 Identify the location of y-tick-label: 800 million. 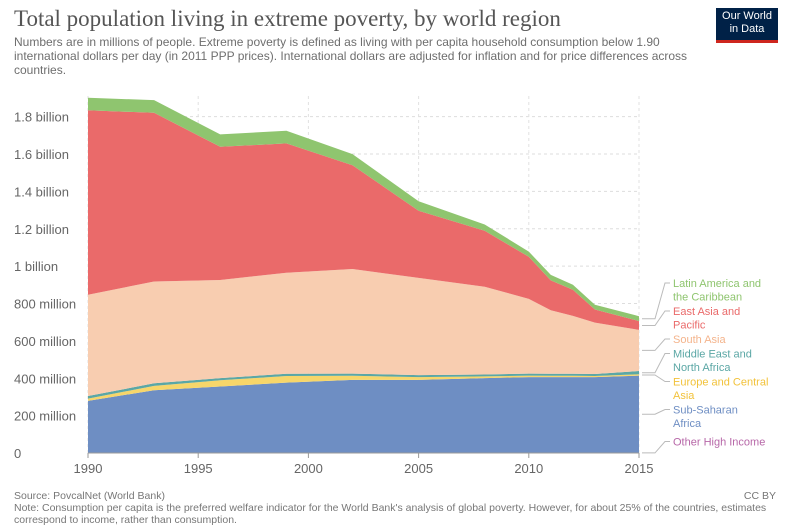
(45, 304).